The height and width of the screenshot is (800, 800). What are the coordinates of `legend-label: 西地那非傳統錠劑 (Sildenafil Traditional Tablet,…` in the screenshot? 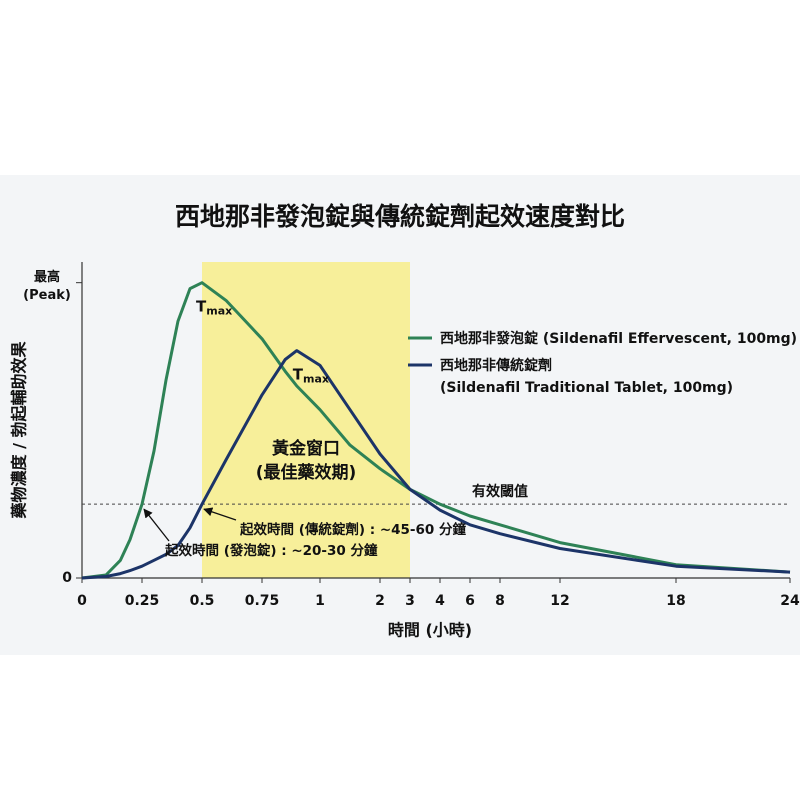 It's located at (587, 377).